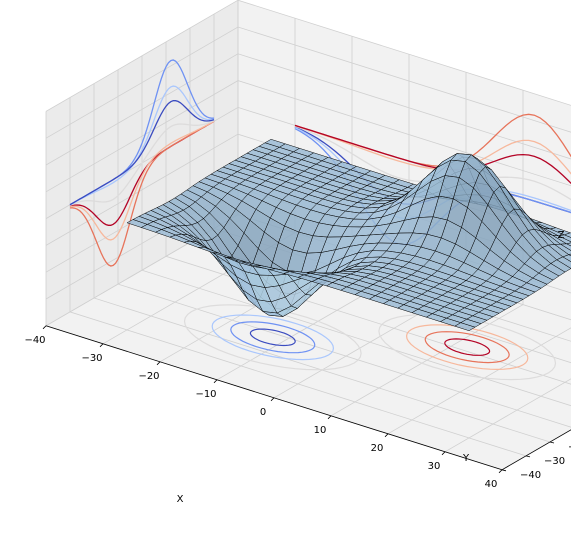 This screenshot has height=558, width=571. I want to click on x-tick-label: 0, so click(263, 412).